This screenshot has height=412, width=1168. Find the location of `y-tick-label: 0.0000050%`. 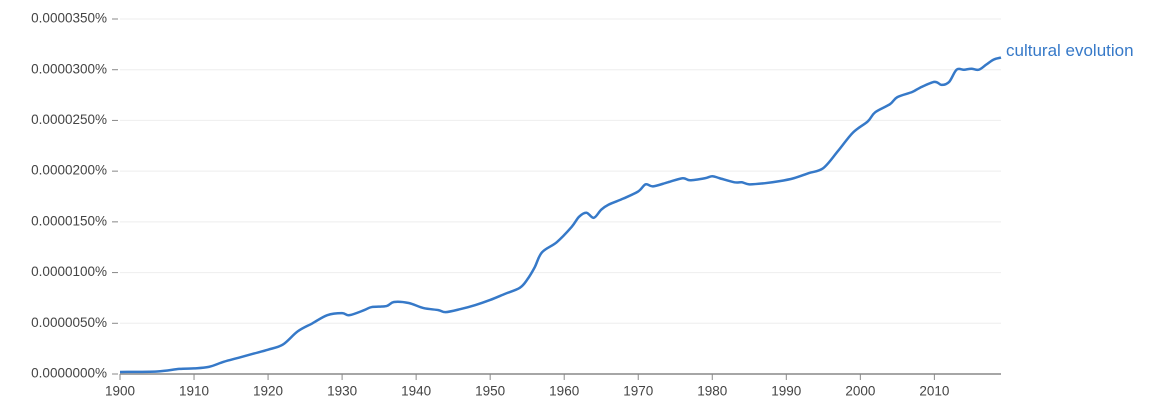

y-tick-label: 0.0000050% is located at coordinates (69, 322).